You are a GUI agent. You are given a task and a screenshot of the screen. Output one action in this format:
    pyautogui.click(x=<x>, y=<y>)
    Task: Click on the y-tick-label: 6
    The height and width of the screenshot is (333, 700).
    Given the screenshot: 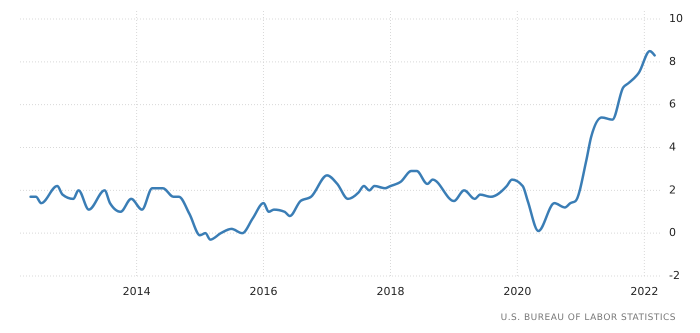 What is the action you would take?
    pyautogui.click(x=672, y=104)
    